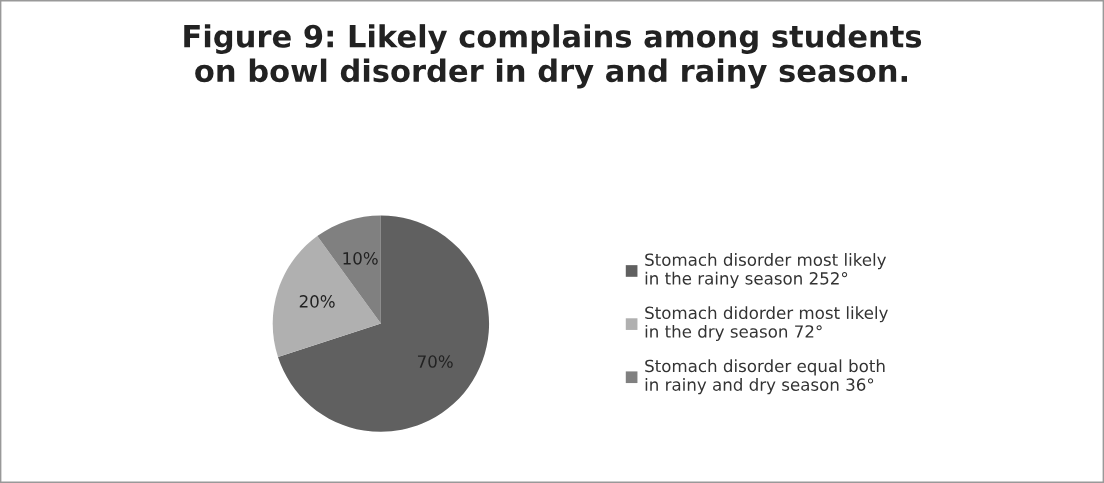  Describe the element at coordinates (765, 377) in the screenshot. I see `legend-label: Stomach disorder equal both in rainy and dry season 36°` at that location.